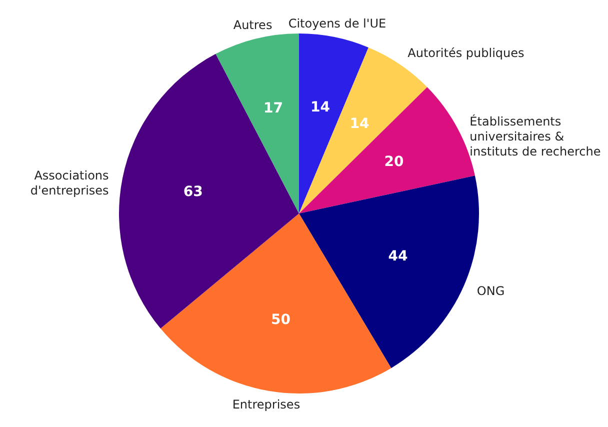 Image resolution: width=608 pixels, height=427 pixels. Describe the element at coordinates (337, 23) in the screenshot. I see `slice-label: Citoyens de l'UE` at that location.